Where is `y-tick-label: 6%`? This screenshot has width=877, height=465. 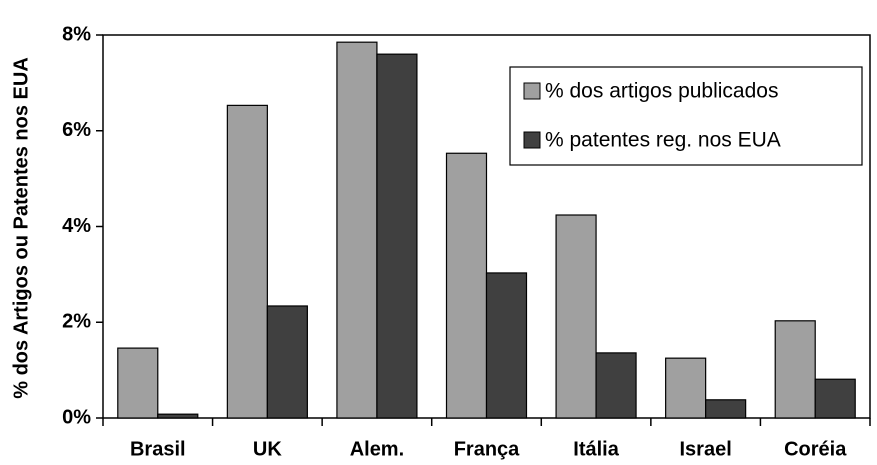 y-tick-label: 6% is located at coordinates (76, 130).